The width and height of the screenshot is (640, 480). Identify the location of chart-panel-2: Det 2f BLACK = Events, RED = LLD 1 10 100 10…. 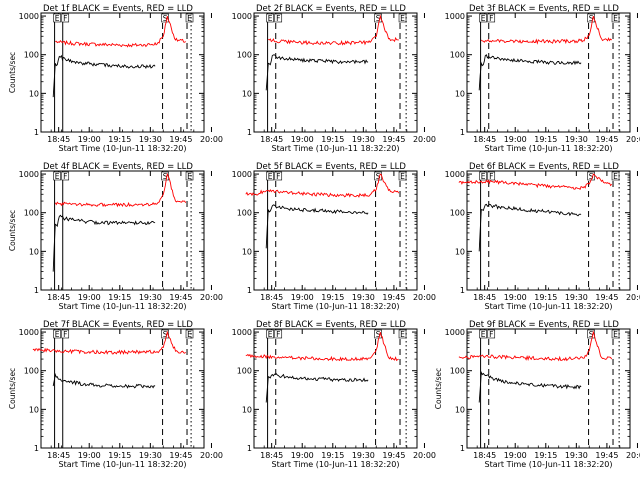
(334, 78).